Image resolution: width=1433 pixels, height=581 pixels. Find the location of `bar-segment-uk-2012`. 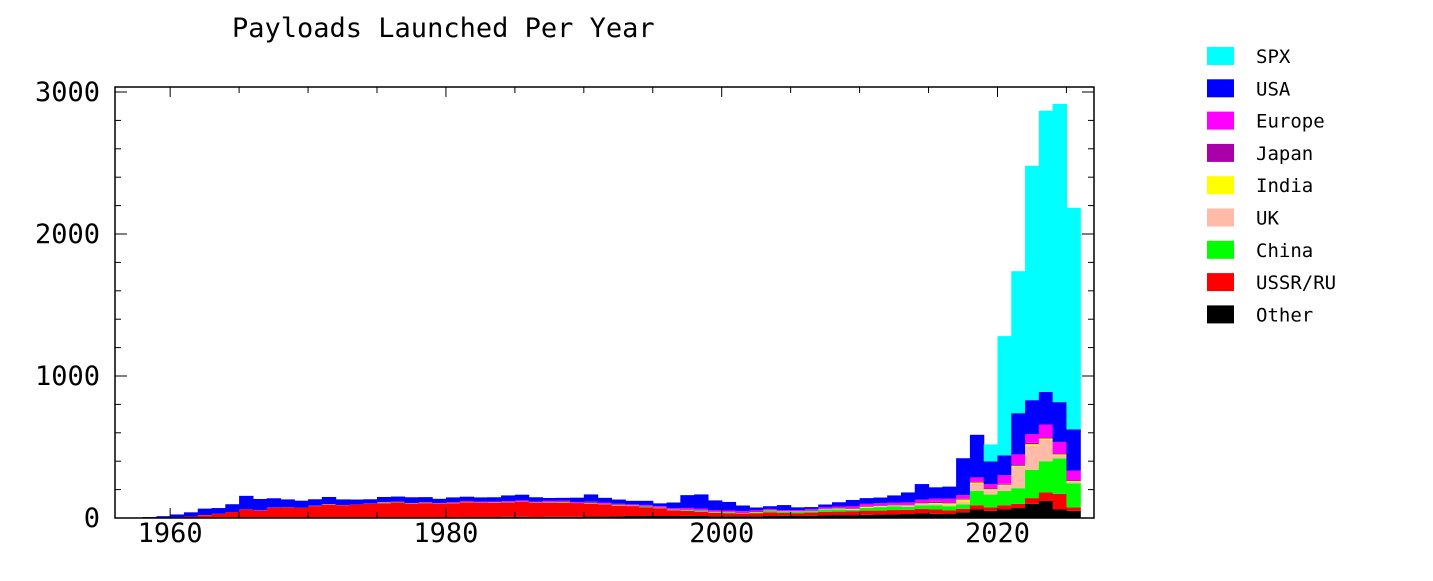

bar-segment-uk-2012 is located at coordinates (894, 506).